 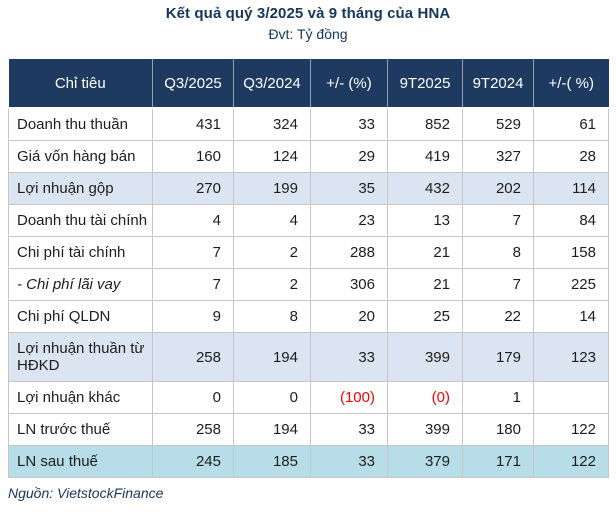 What do you see at coordinates (349, 220) in the screenshot?
I see `cell-value: 23` at bounding box center [349, 220].